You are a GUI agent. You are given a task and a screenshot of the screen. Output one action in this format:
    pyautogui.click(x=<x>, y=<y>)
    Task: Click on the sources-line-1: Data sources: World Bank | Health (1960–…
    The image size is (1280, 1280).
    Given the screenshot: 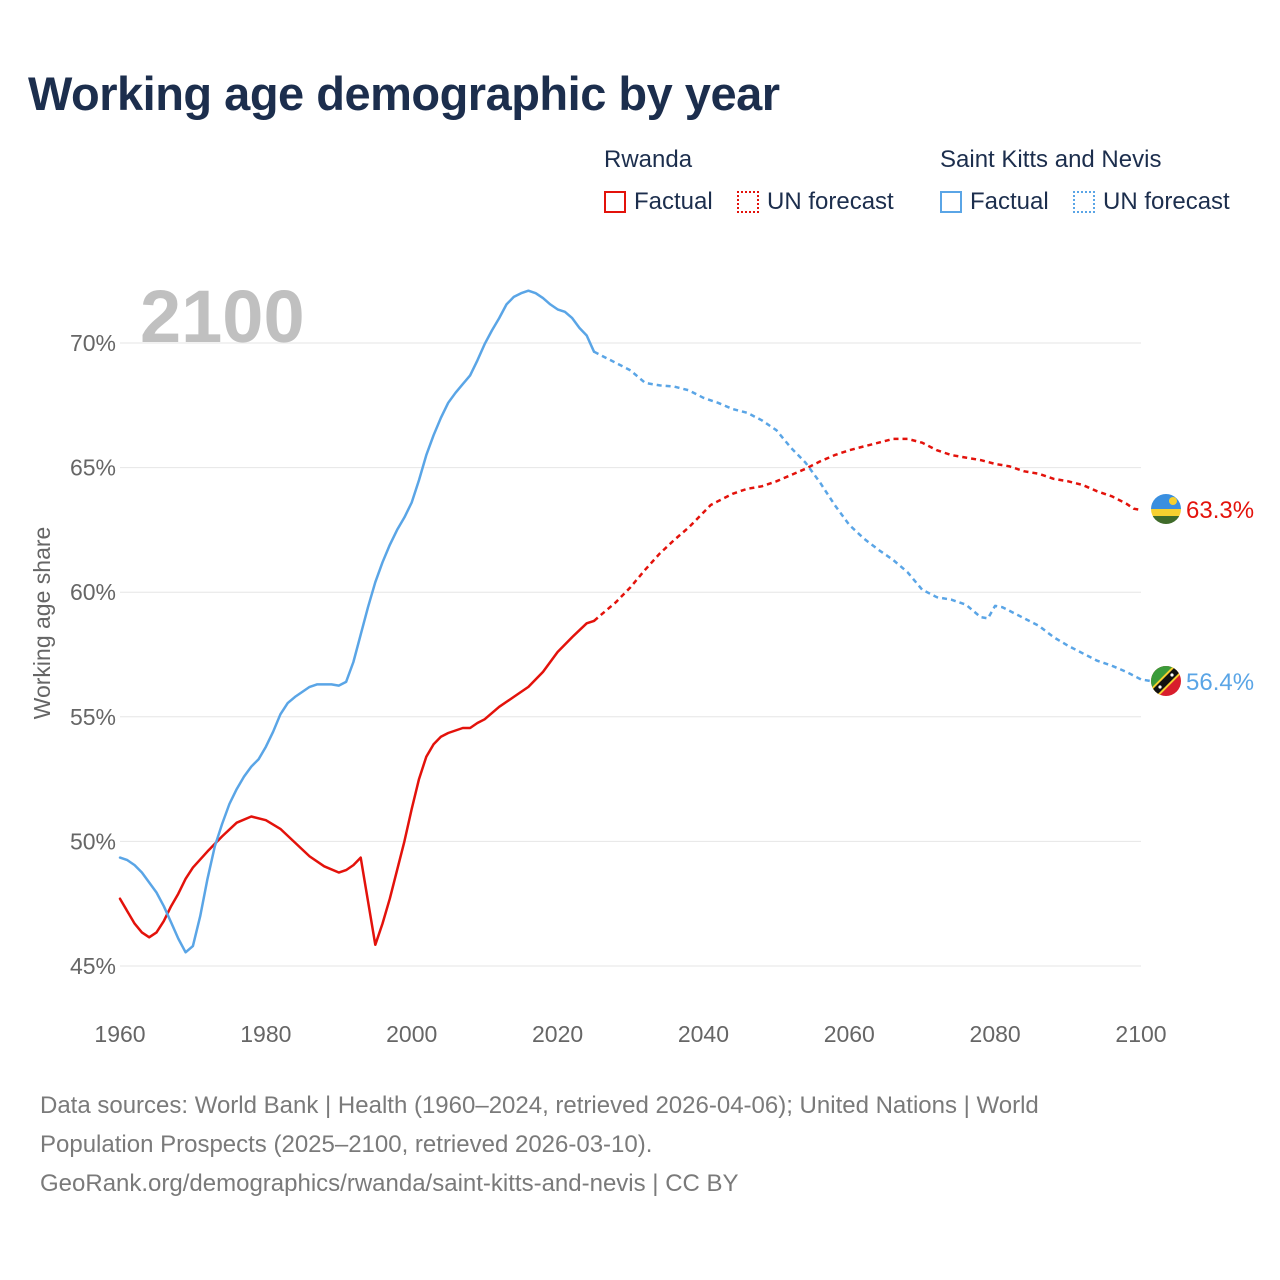 What is the action you would take?
    pyautogui.click(x=539, y=1105)
    